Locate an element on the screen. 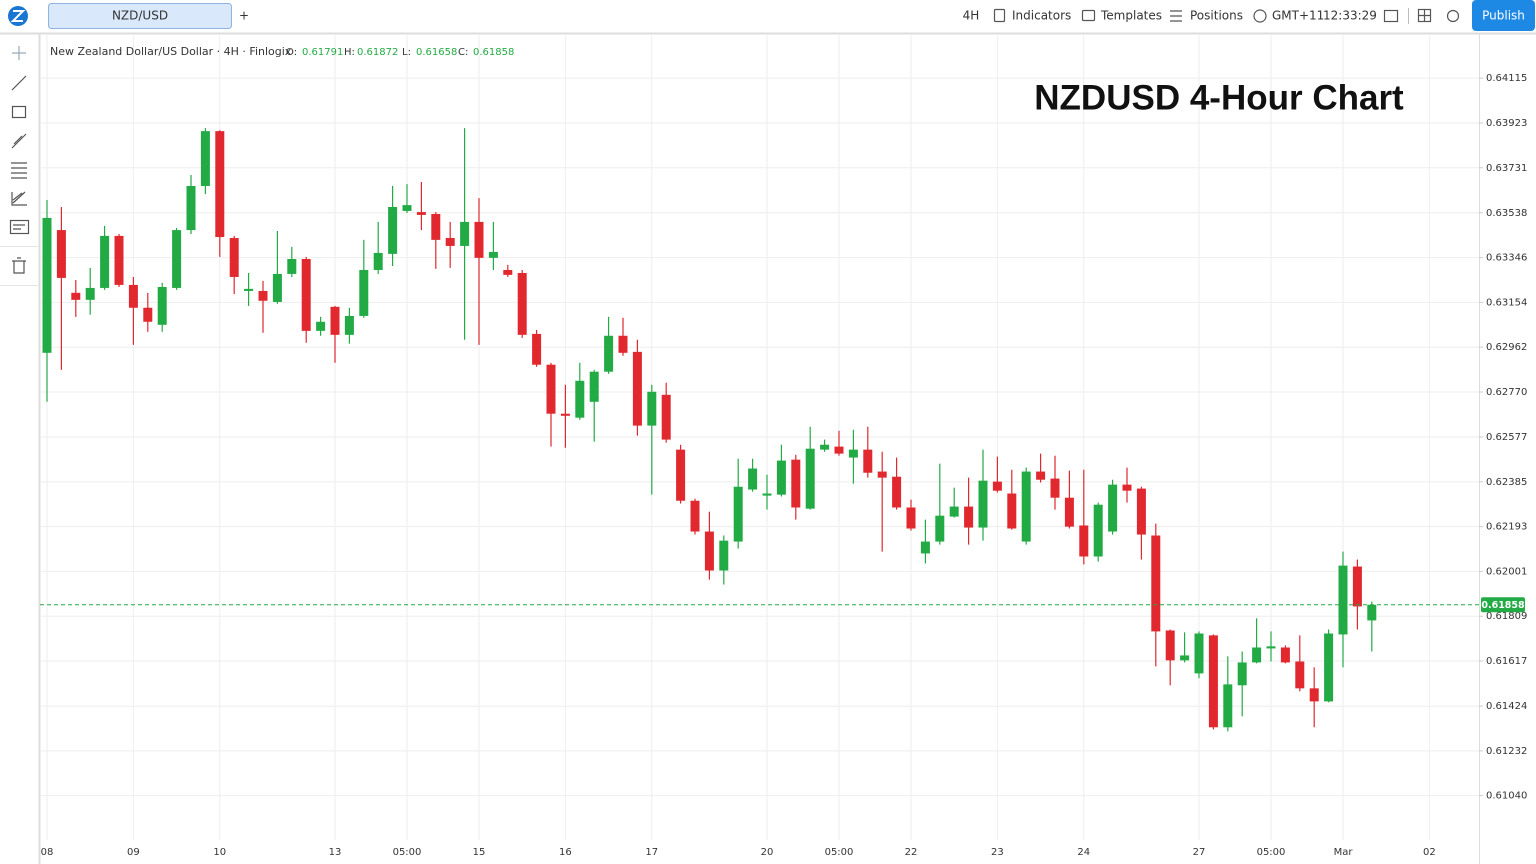  screenshot-icon is located at coordinates (1391, 16).